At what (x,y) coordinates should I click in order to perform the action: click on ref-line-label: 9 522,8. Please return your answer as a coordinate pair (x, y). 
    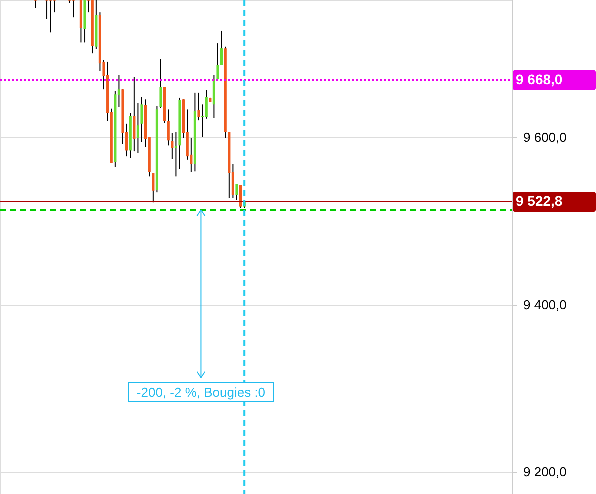
    Looking at the image, I should click on (539, 200).